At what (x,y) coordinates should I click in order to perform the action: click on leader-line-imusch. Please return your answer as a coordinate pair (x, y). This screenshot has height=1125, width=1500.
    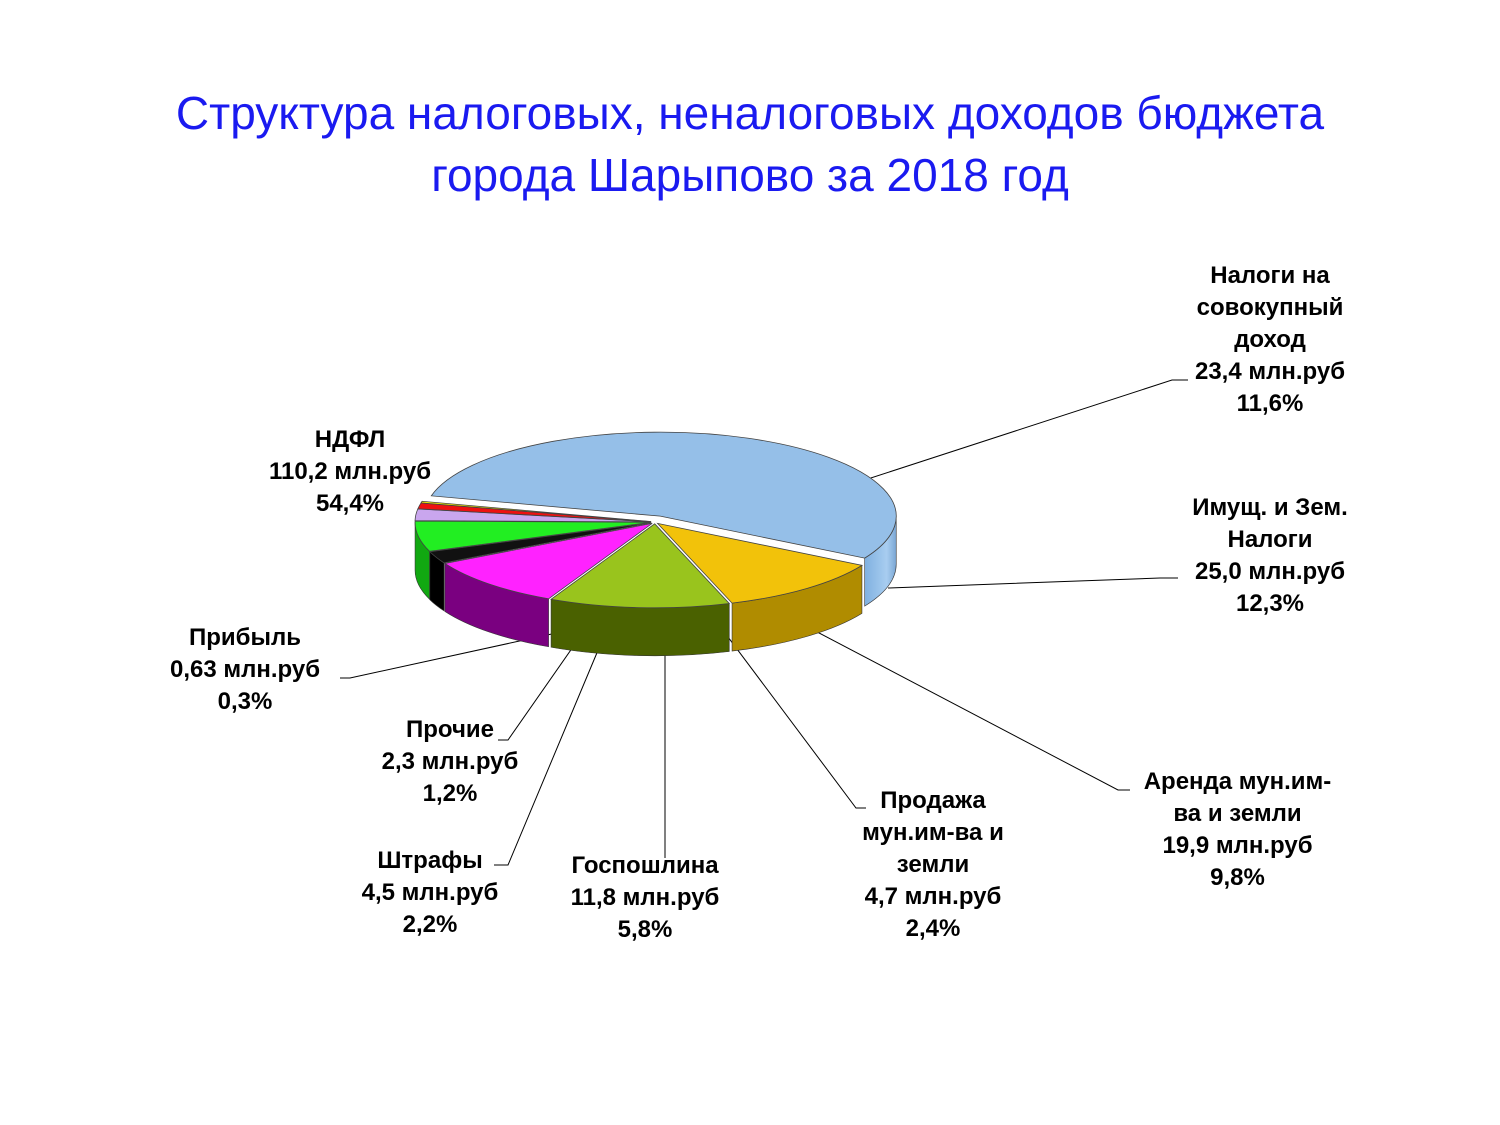
    Looking at the image, I should click on (1032, 583).